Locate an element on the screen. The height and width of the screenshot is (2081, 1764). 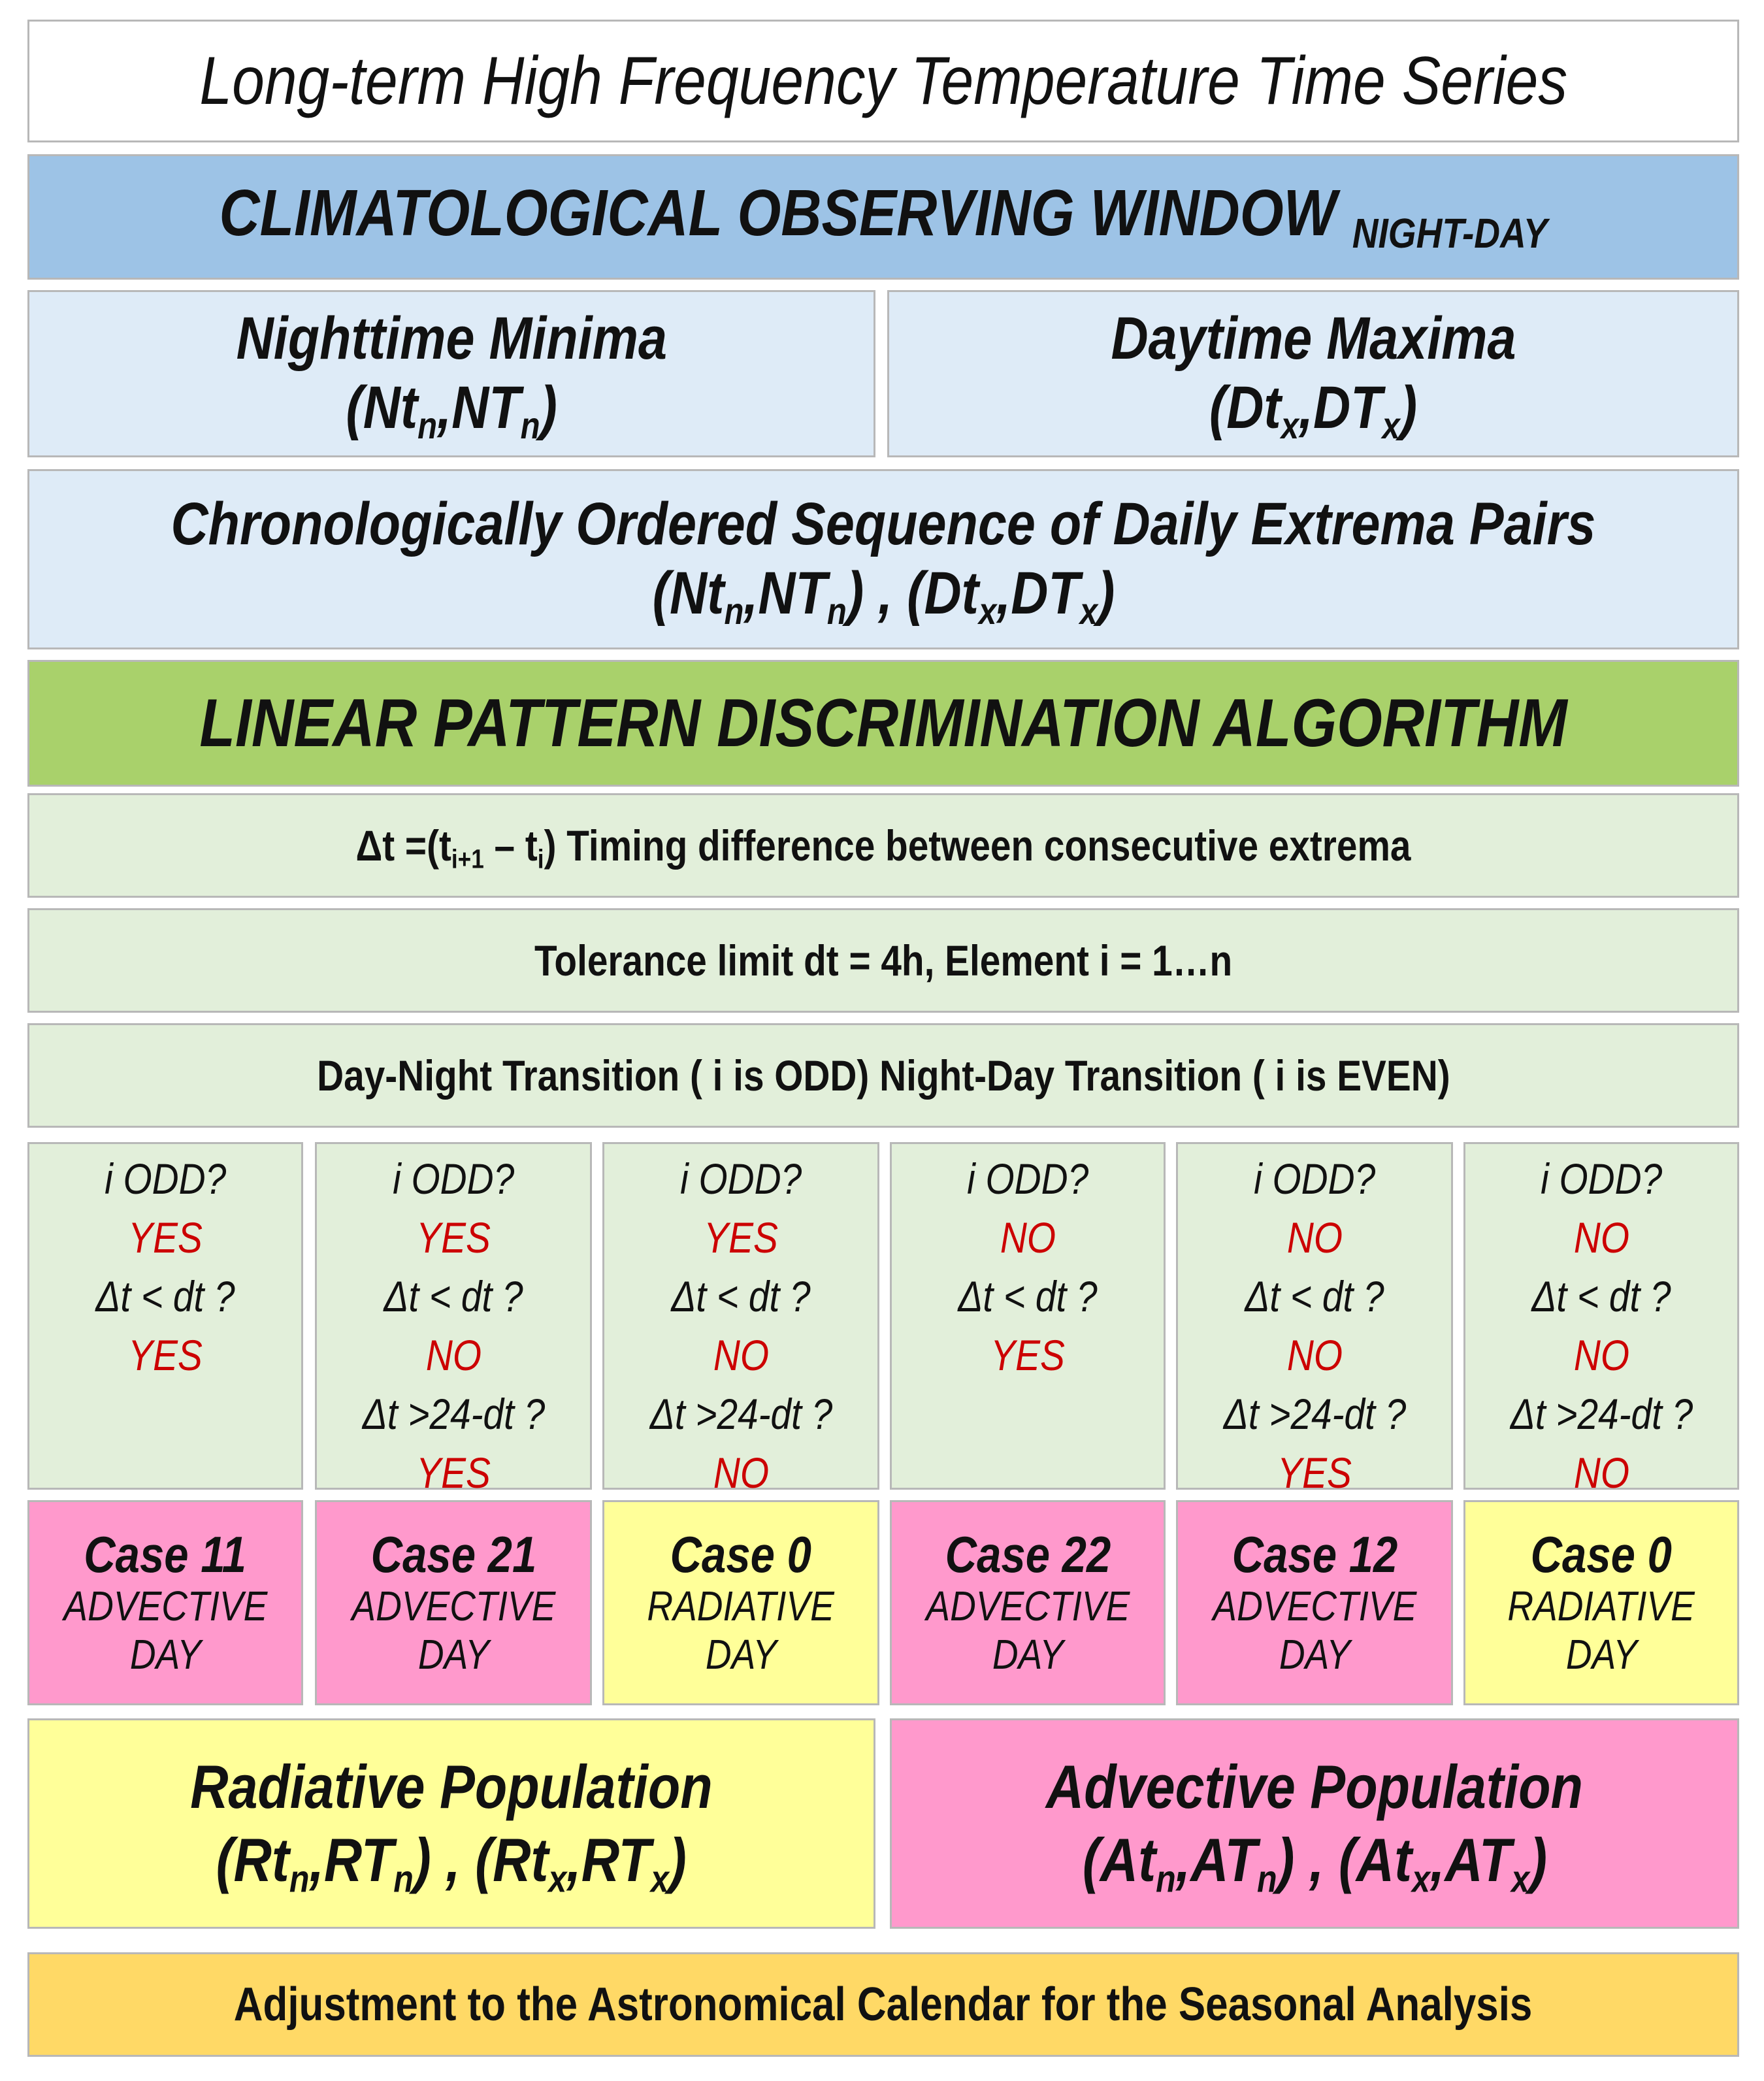
case-title: Case 12 is located at coordinates (1314, 1554).